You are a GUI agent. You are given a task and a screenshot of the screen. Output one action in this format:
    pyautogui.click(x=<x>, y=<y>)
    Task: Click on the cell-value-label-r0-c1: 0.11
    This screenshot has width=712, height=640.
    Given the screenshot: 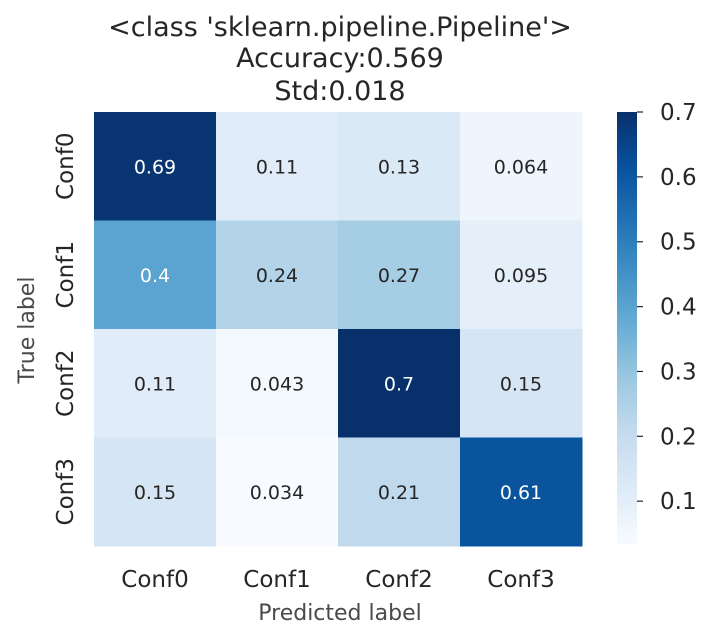 What is the action you would take?
    pyautogui.click(x=277, y=167)
    